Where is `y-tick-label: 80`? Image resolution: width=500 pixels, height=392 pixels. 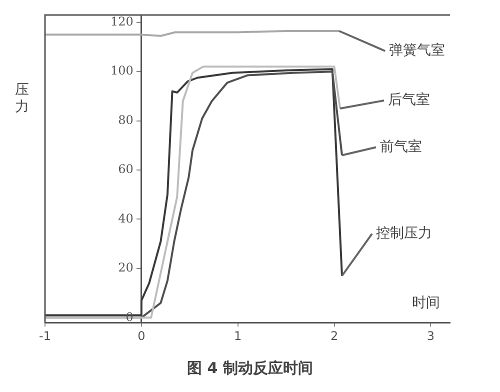 y-tick-label: 80 is located at coordinates (126, 119).